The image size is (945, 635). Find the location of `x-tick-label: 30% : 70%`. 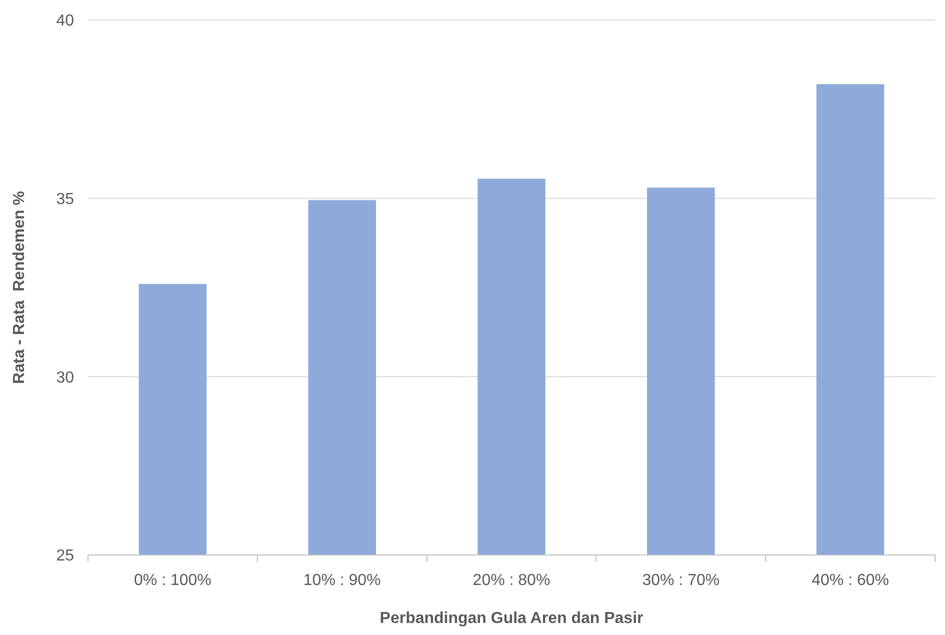

x-tick-label: 30% : 70% is located at coordinates (681, 580).